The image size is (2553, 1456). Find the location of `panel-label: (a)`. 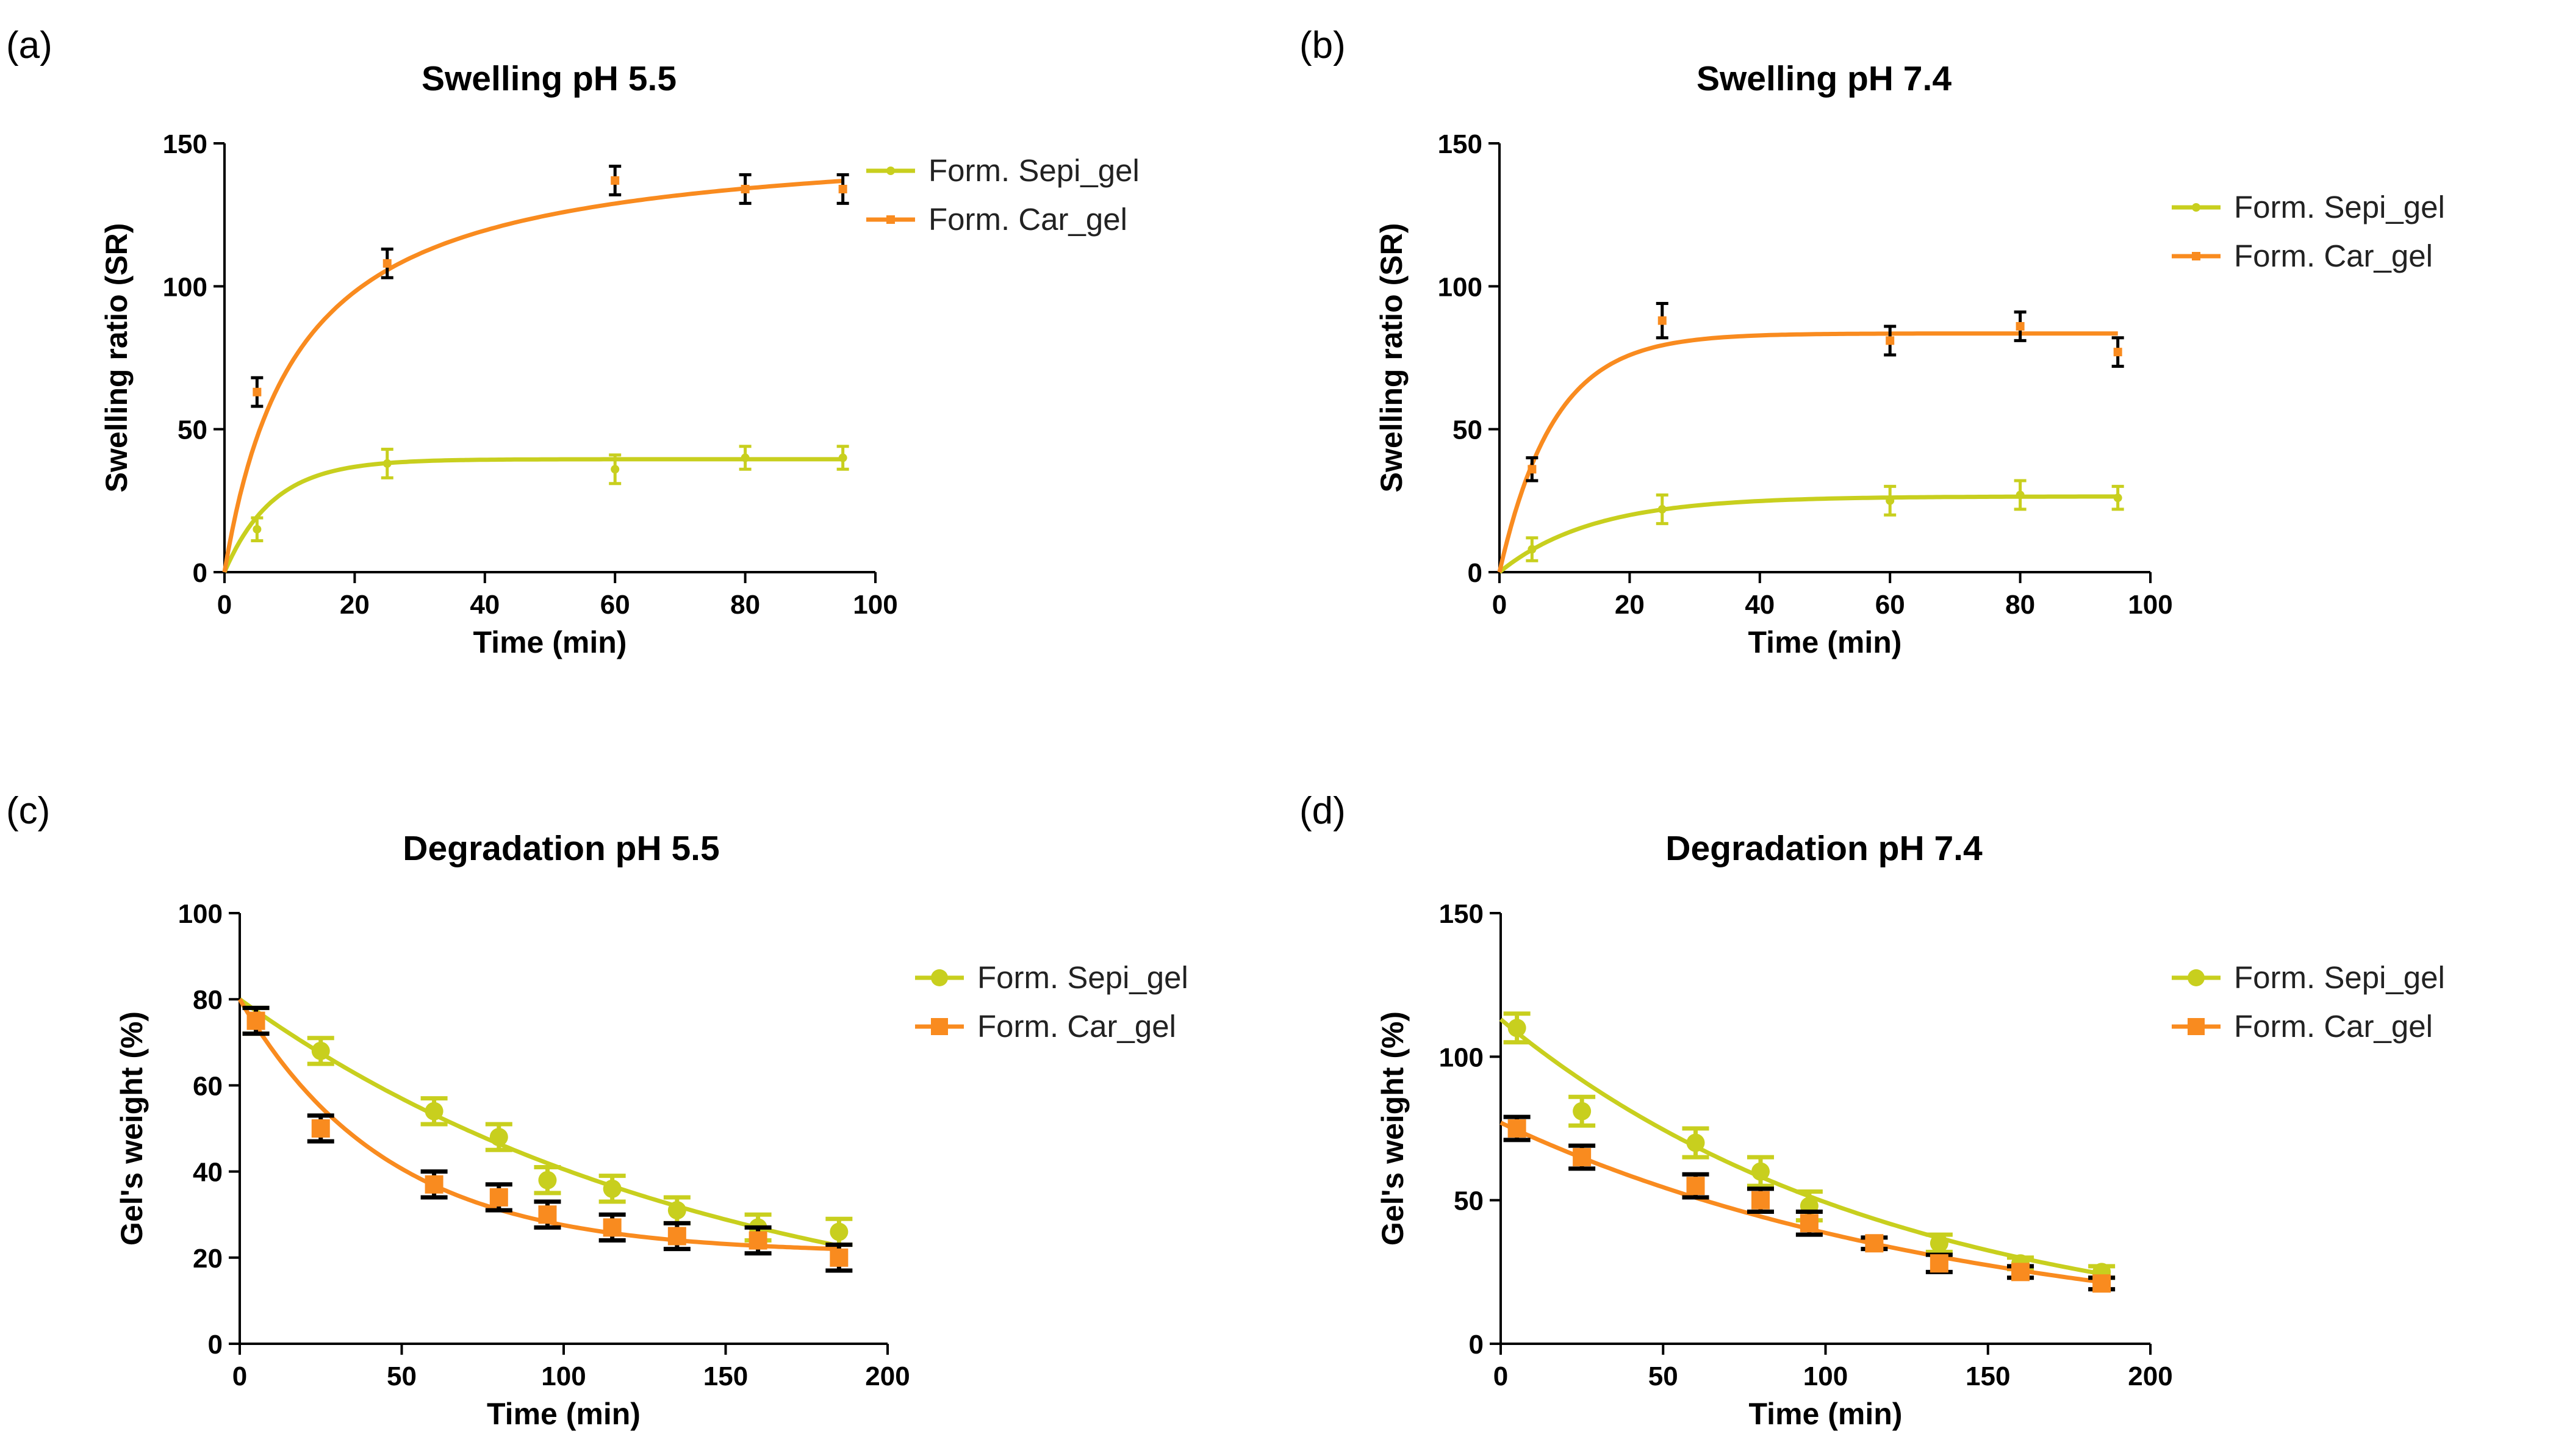

panel-label: (a) is located at coordinates (29, 45).